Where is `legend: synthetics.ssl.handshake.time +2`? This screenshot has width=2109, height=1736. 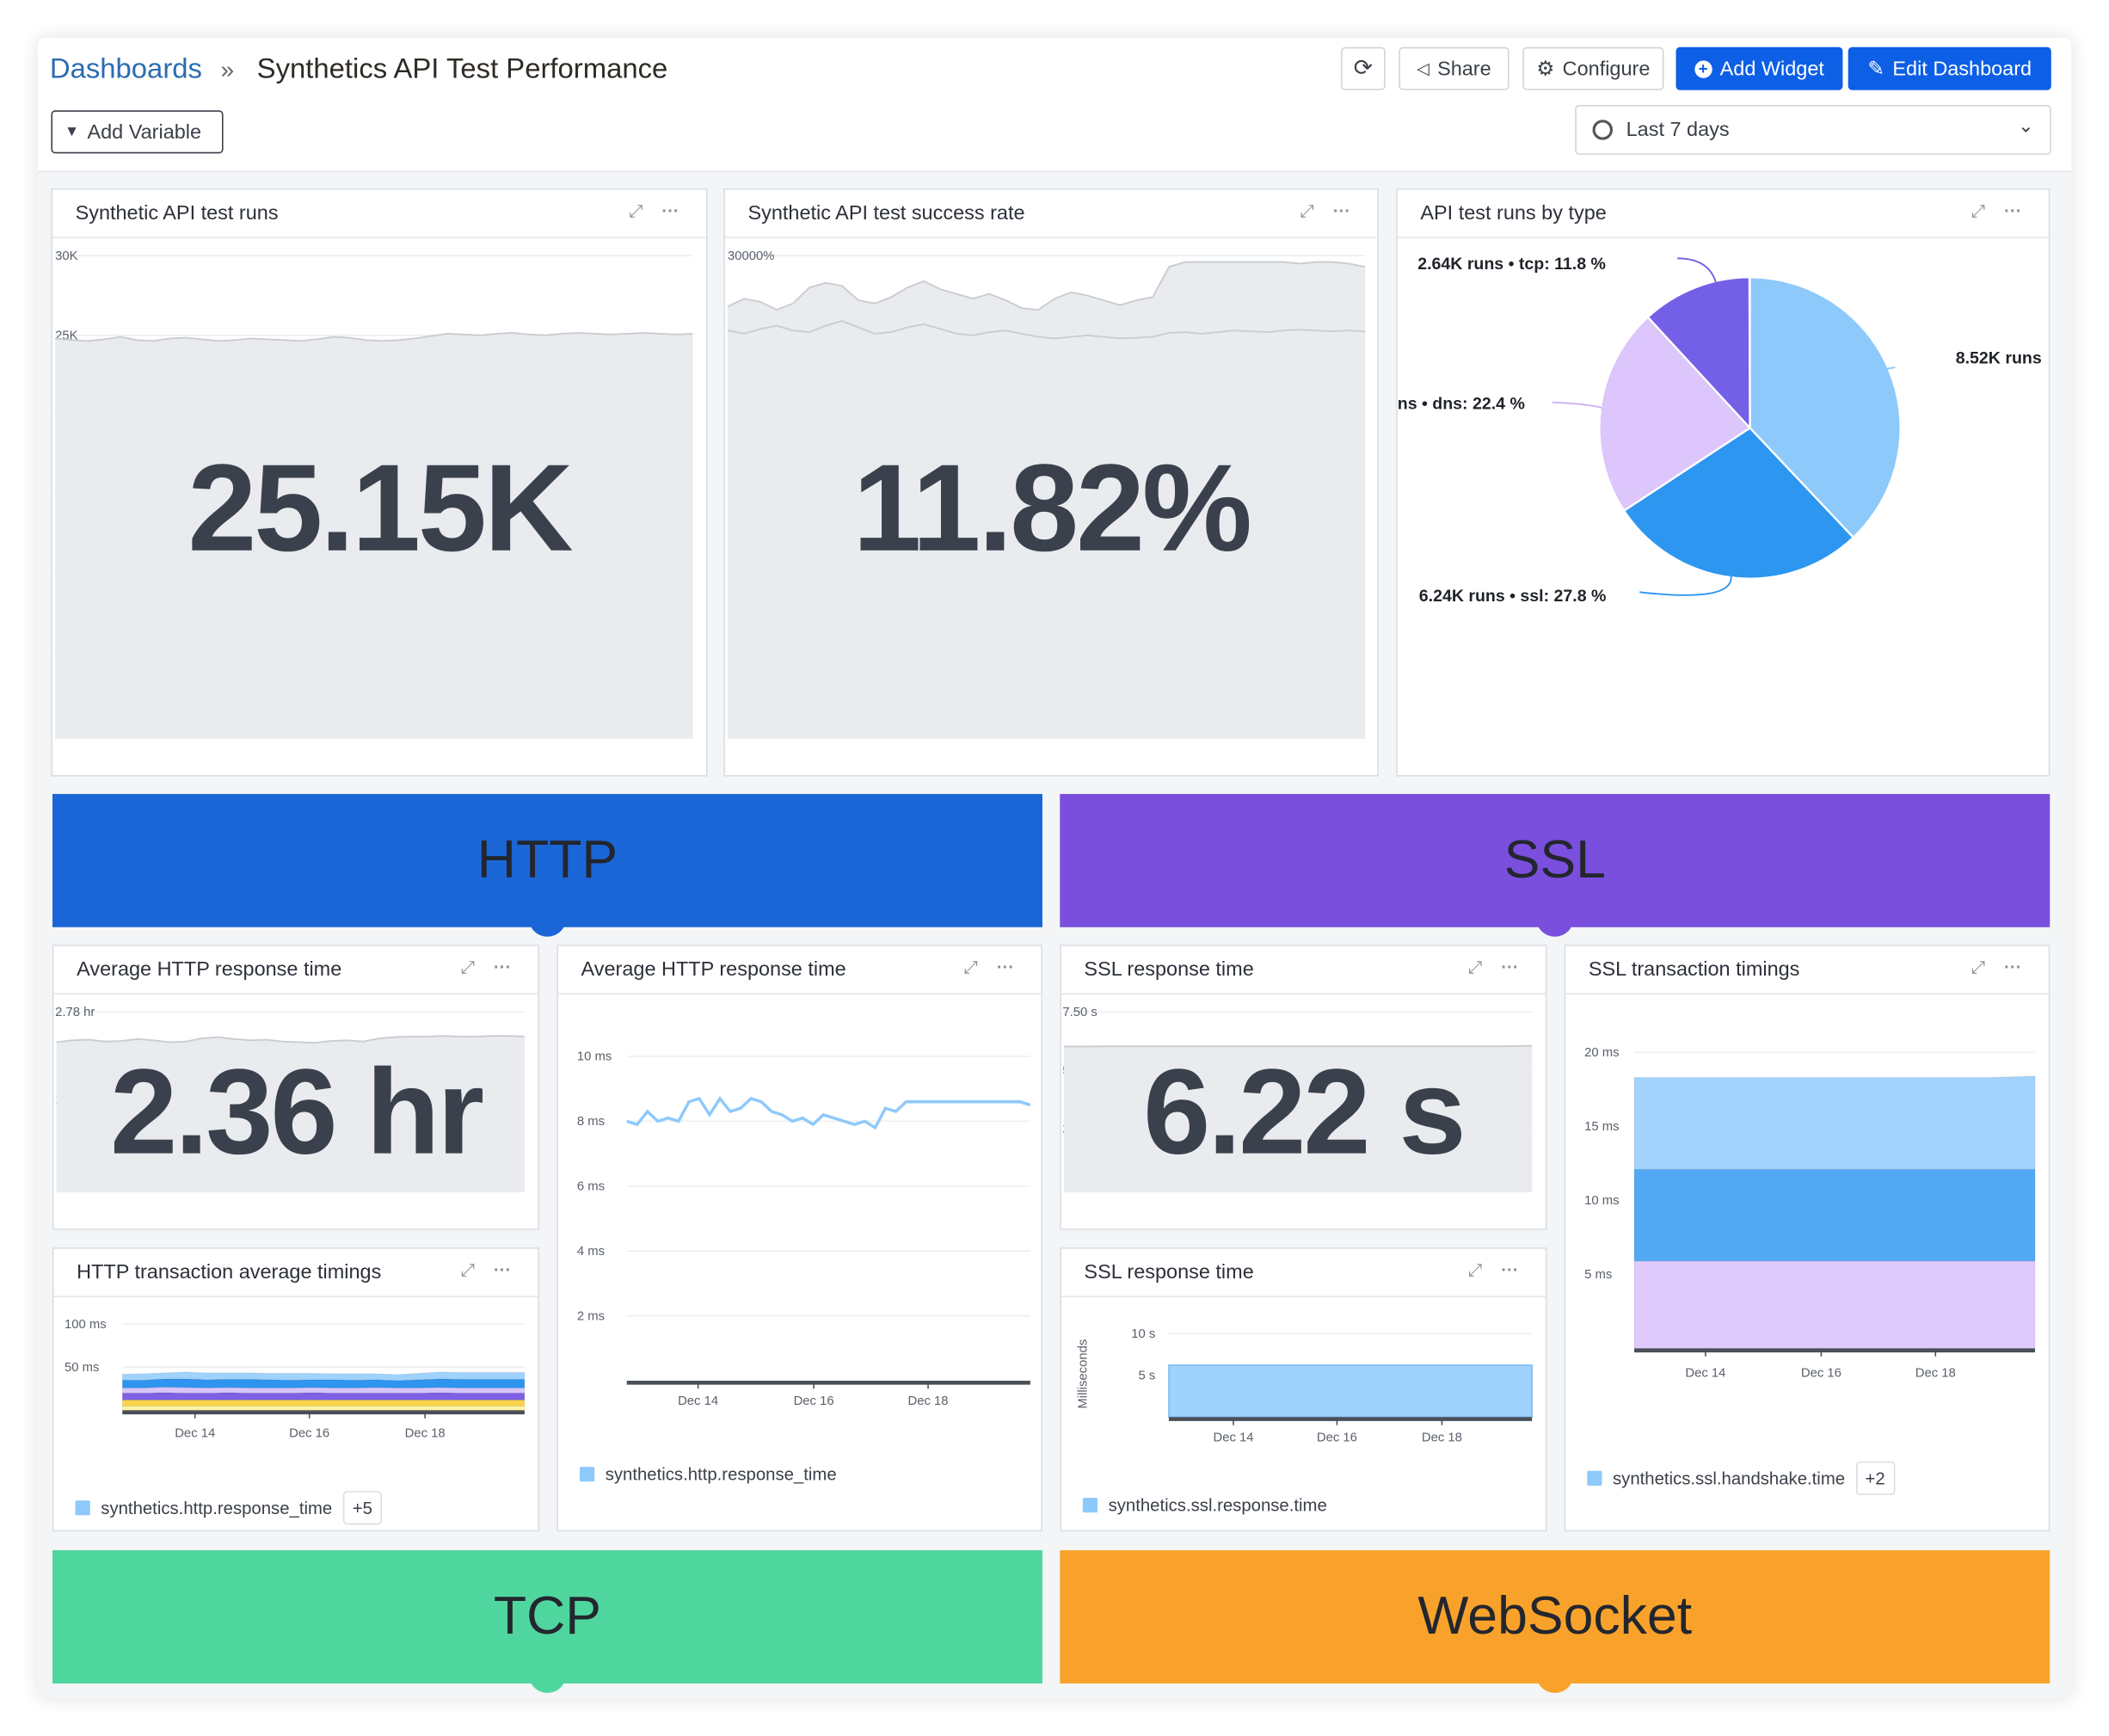 legend: synthetics.ssl.handshake.time +2 is located at coordinates (1741, 1478).